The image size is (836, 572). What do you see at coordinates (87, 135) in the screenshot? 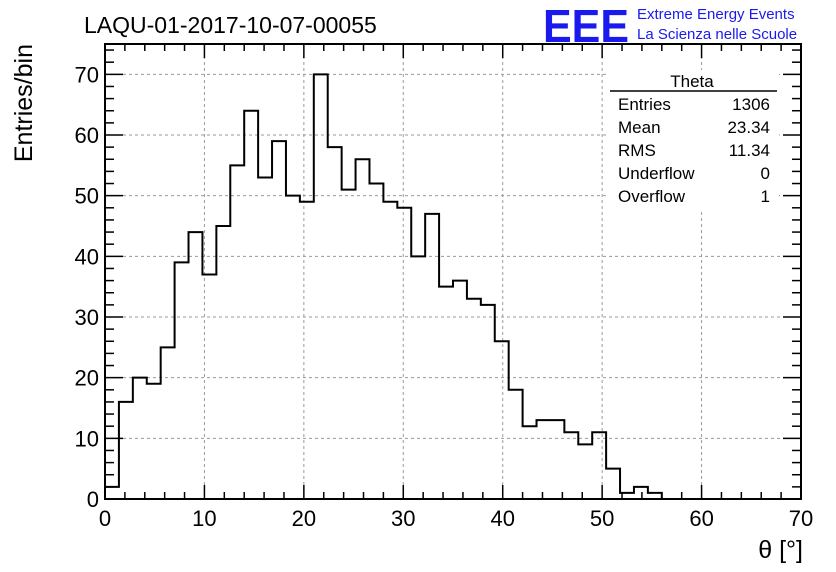
I see `y-tick-label: 60` at bounding box center [87, 135].